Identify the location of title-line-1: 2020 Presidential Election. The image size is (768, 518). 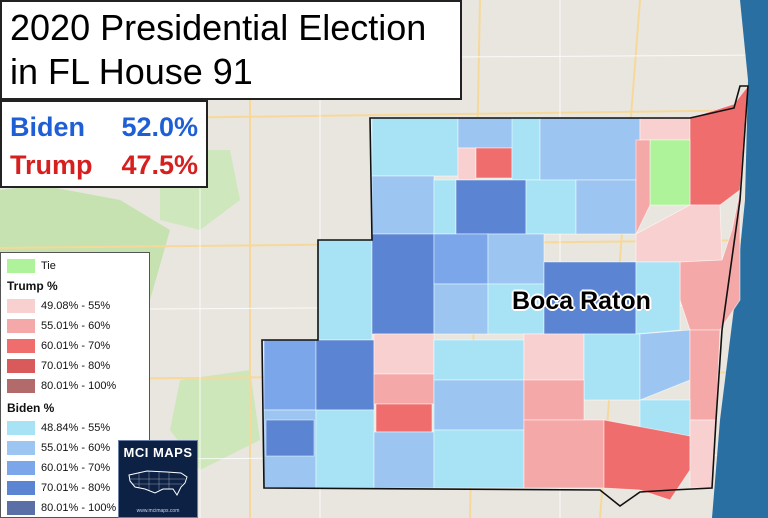
(218, 27).